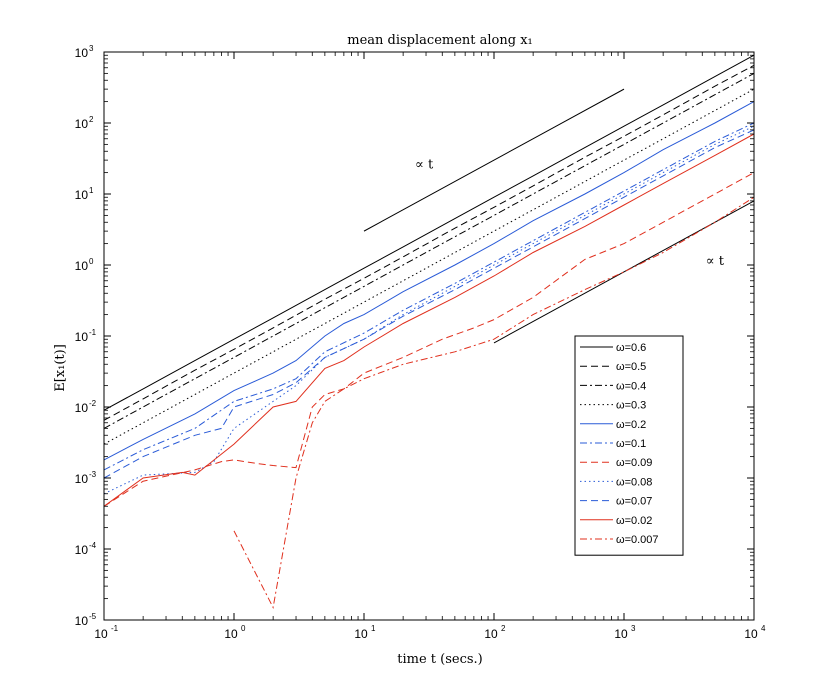 The image size is (830, 697). Describe the element at coordinates (633, 628) in the screenshot. I see `x-tick-exponent: 3` at that location.